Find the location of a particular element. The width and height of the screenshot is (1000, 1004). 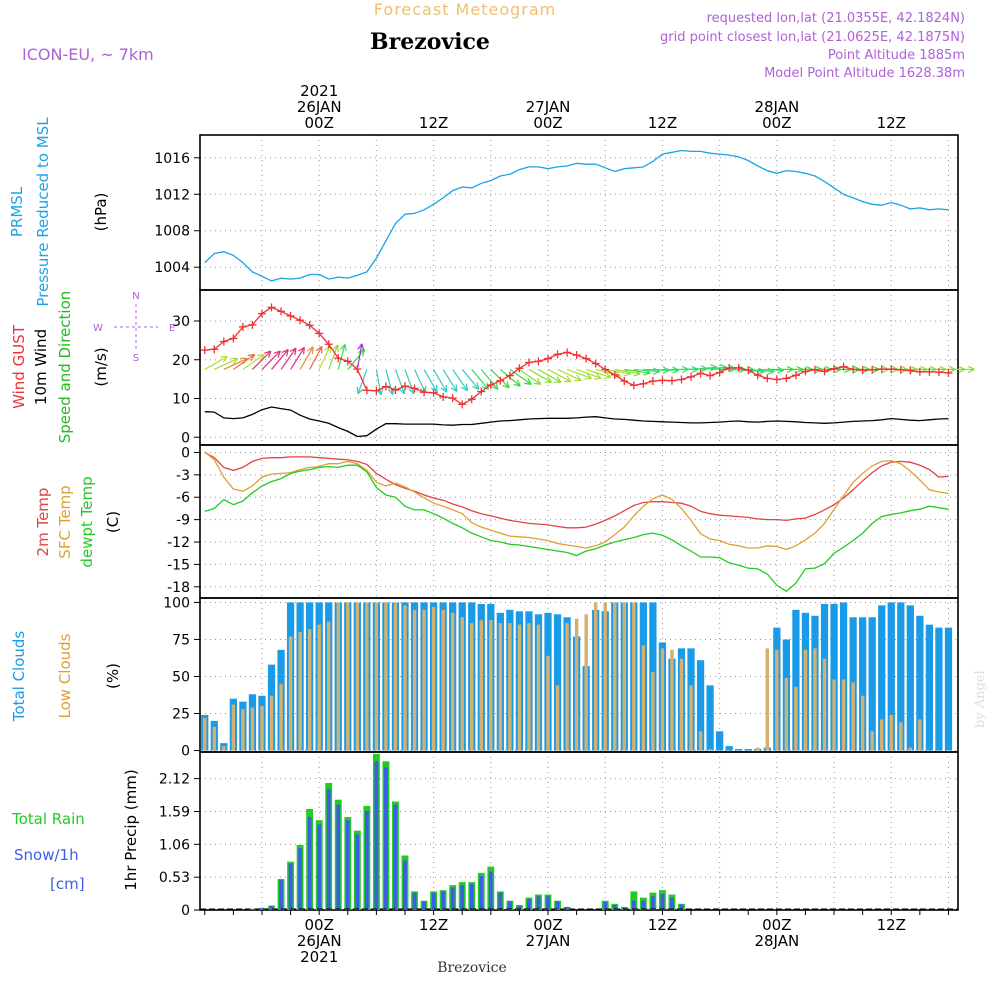

station-title: Brezovice is located at coordinates (430, 42).